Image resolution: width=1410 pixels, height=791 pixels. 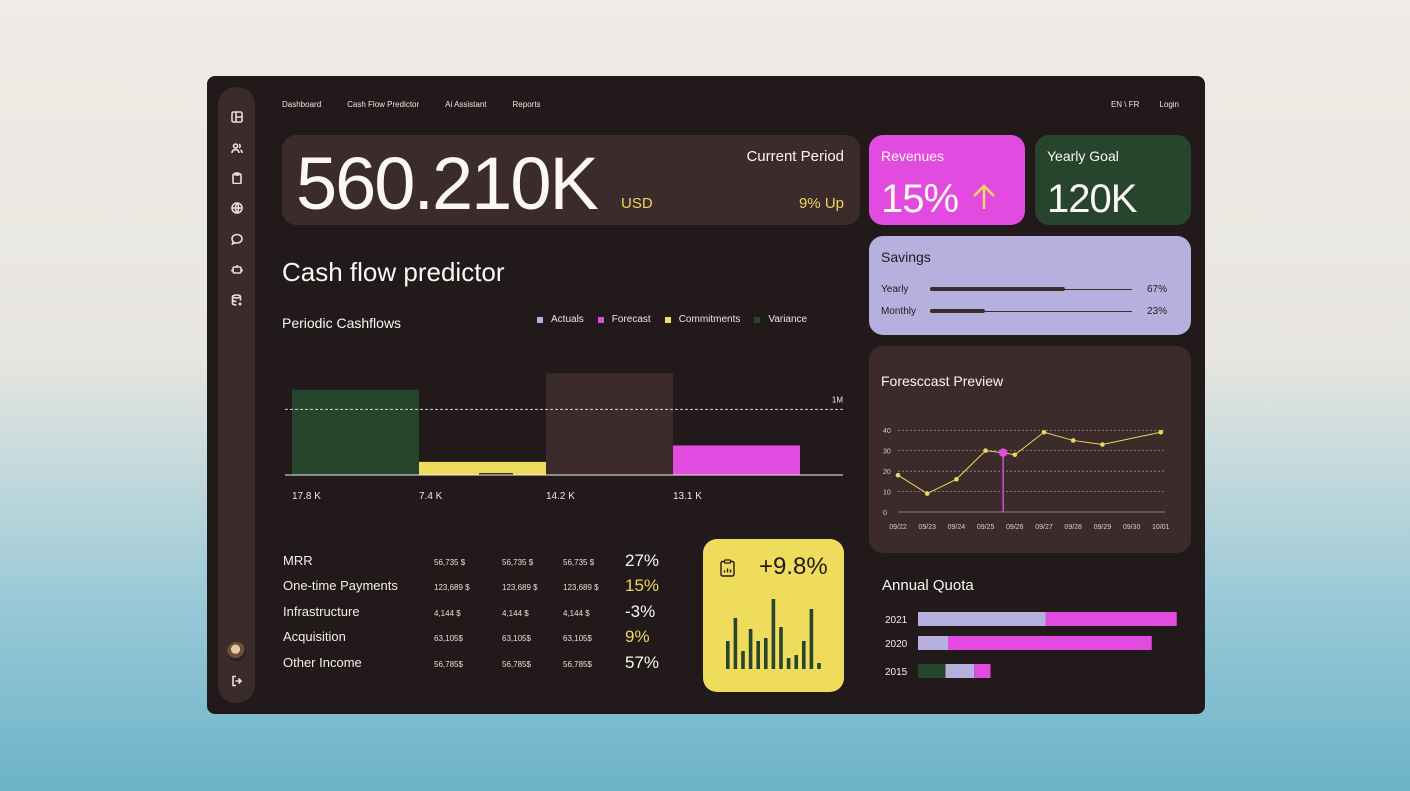 What do you see at coordinates (393, 272) in the screenshot?
I see `cashflow-title: Cash flow predictor` at bounding box center [393, 272].